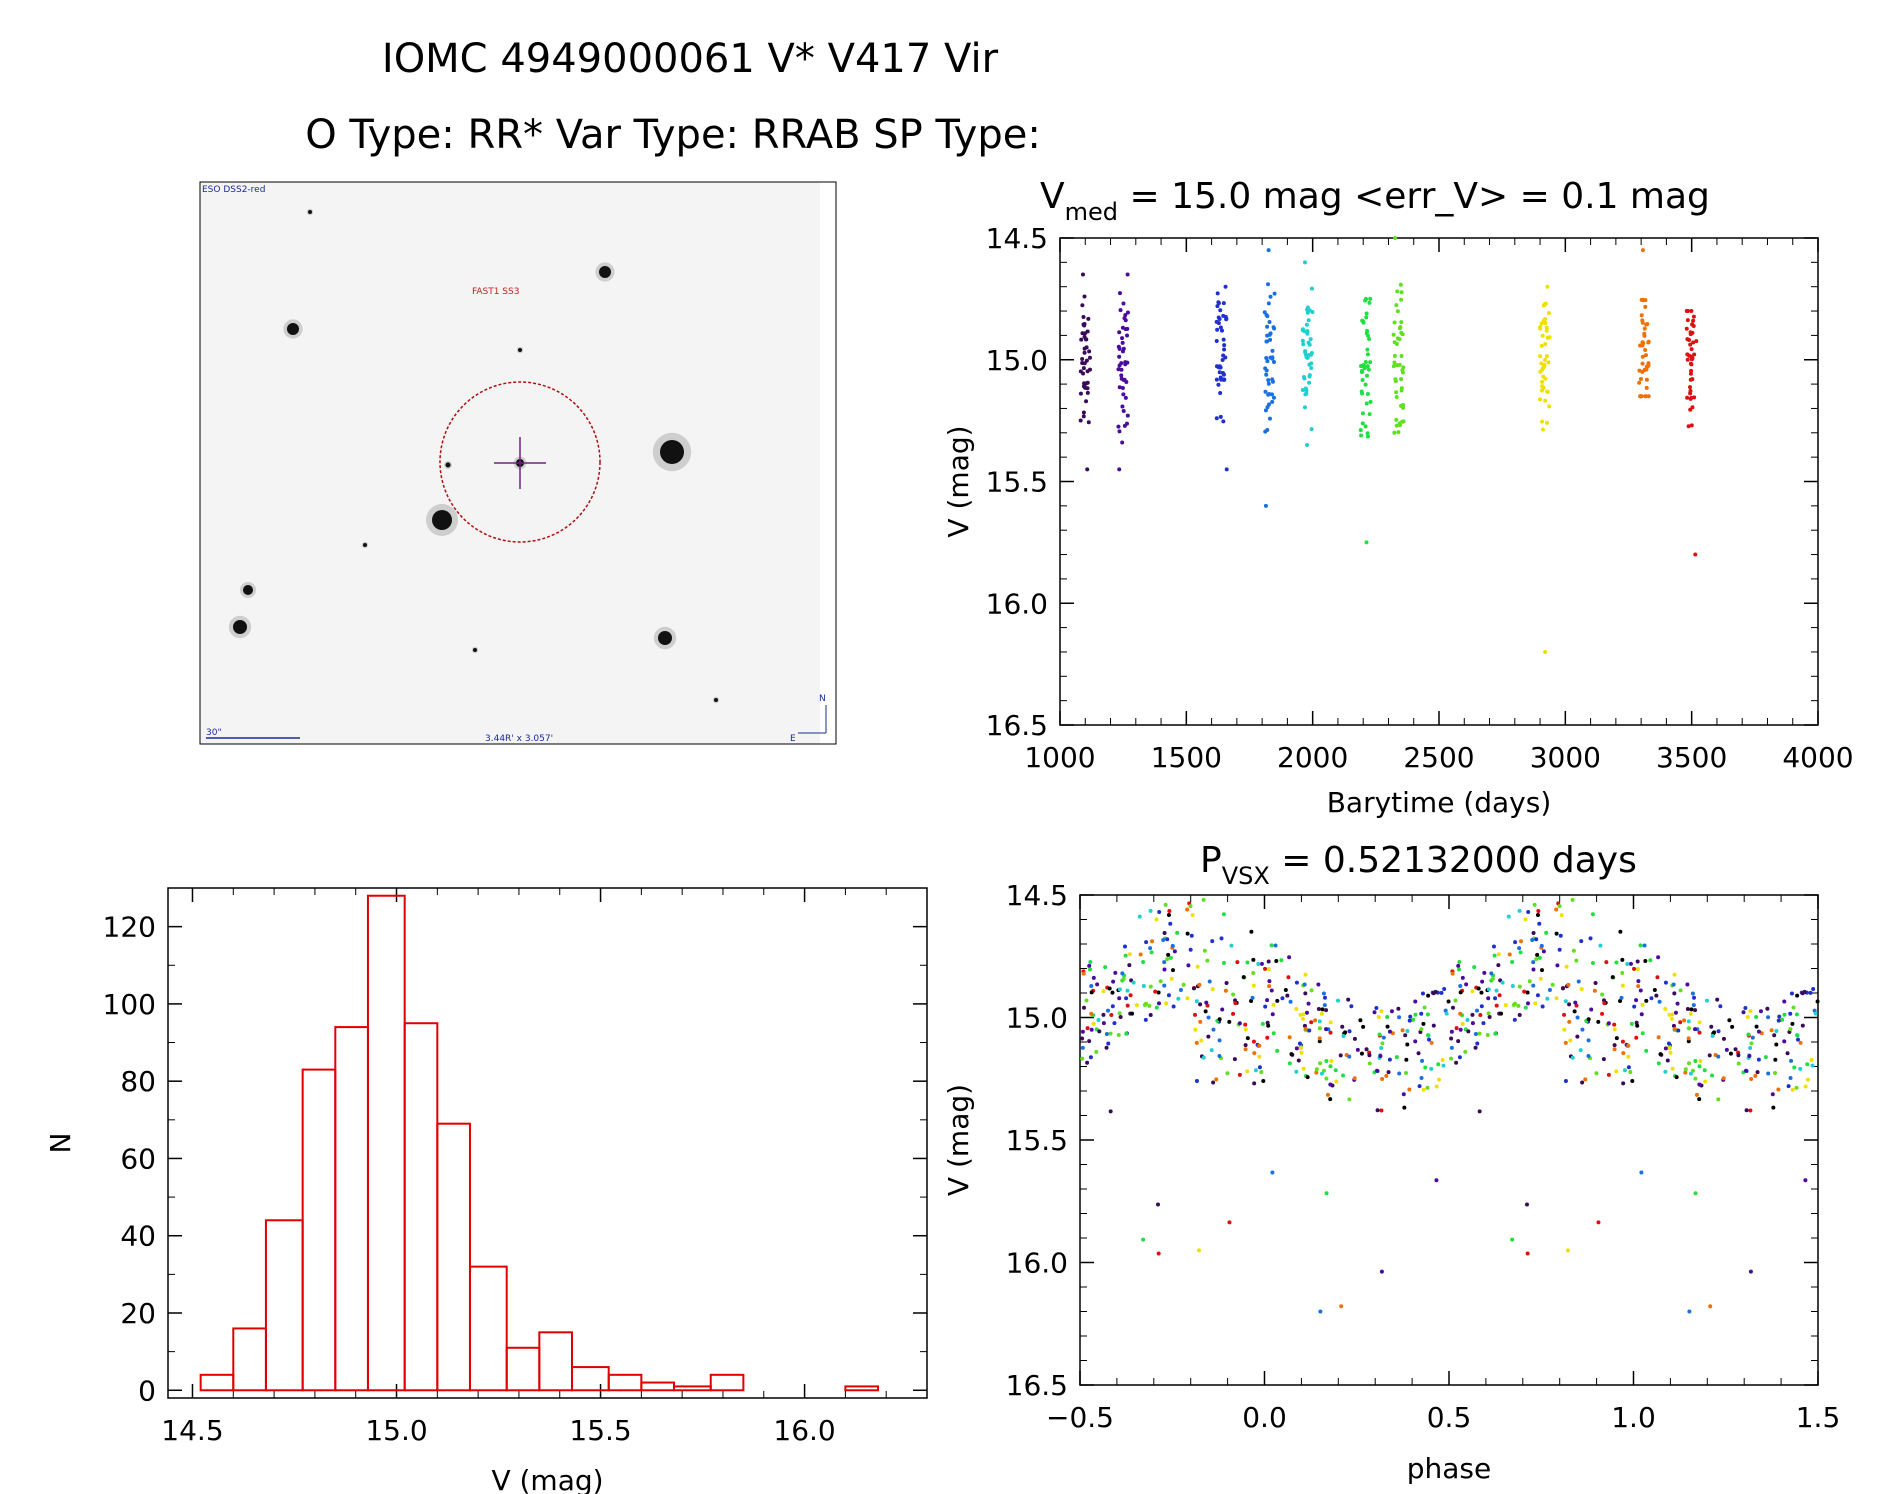 This screenshot has width=1889, height=1494. I want to click on star, so click(672, 452).